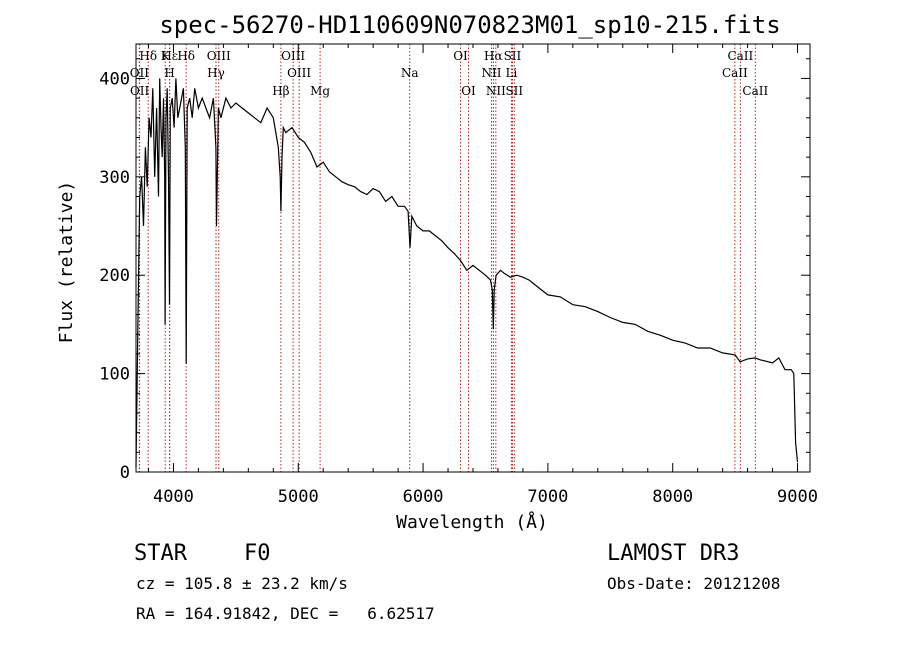 The width and height of the screenshot is (900, 649). I want to click on x-tick-label: 4000, so click(173, 497).